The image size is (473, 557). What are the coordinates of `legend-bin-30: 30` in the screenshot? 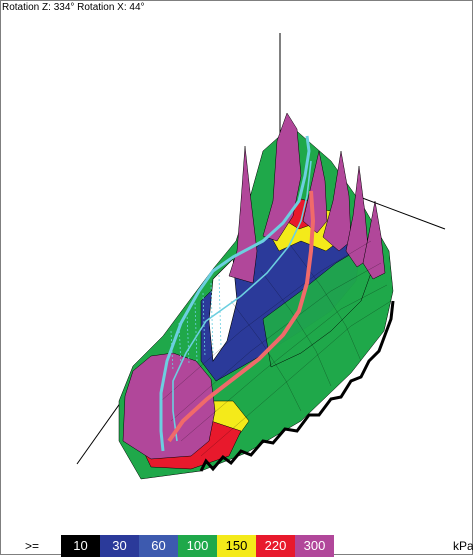 It's located at (119, 546).